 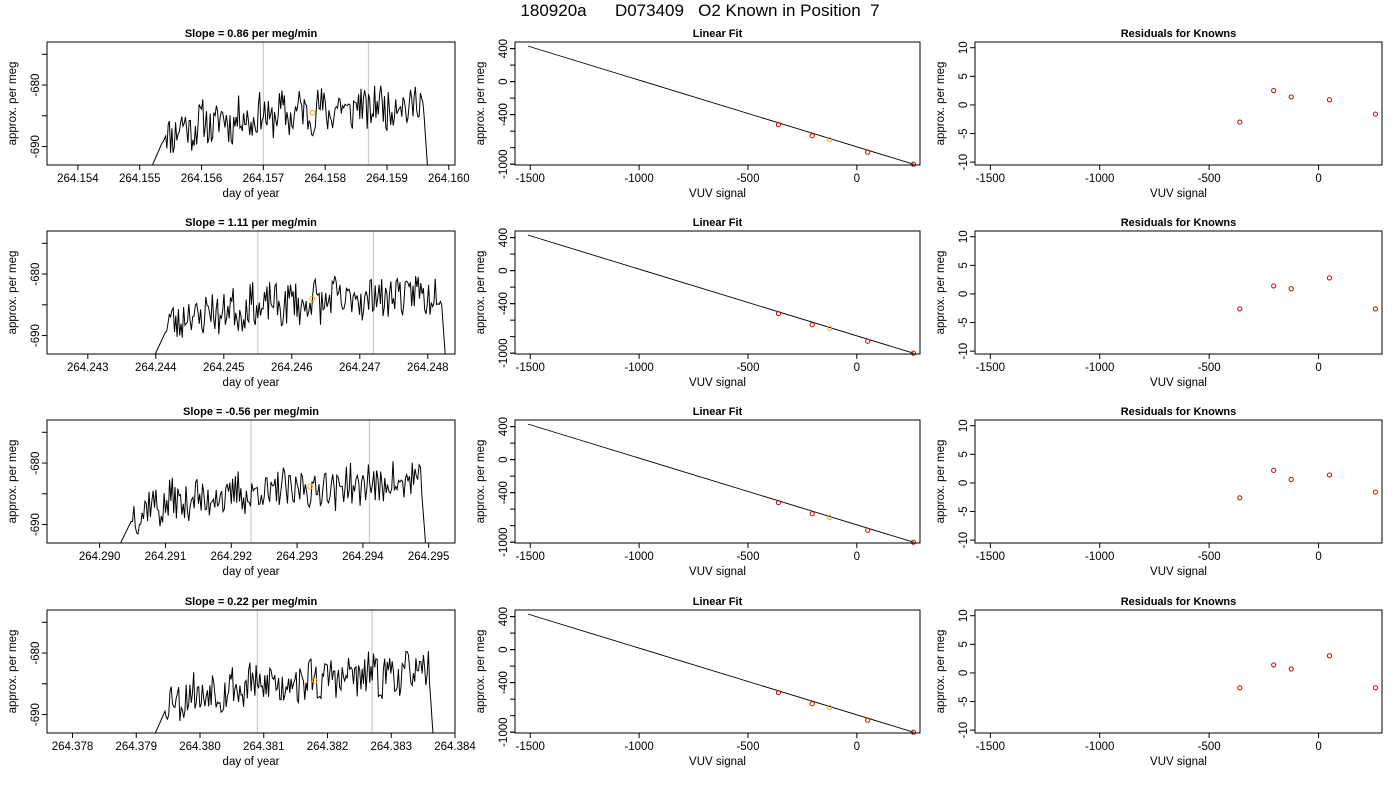 I want to click on trace-line, so click(x=294, y=691).